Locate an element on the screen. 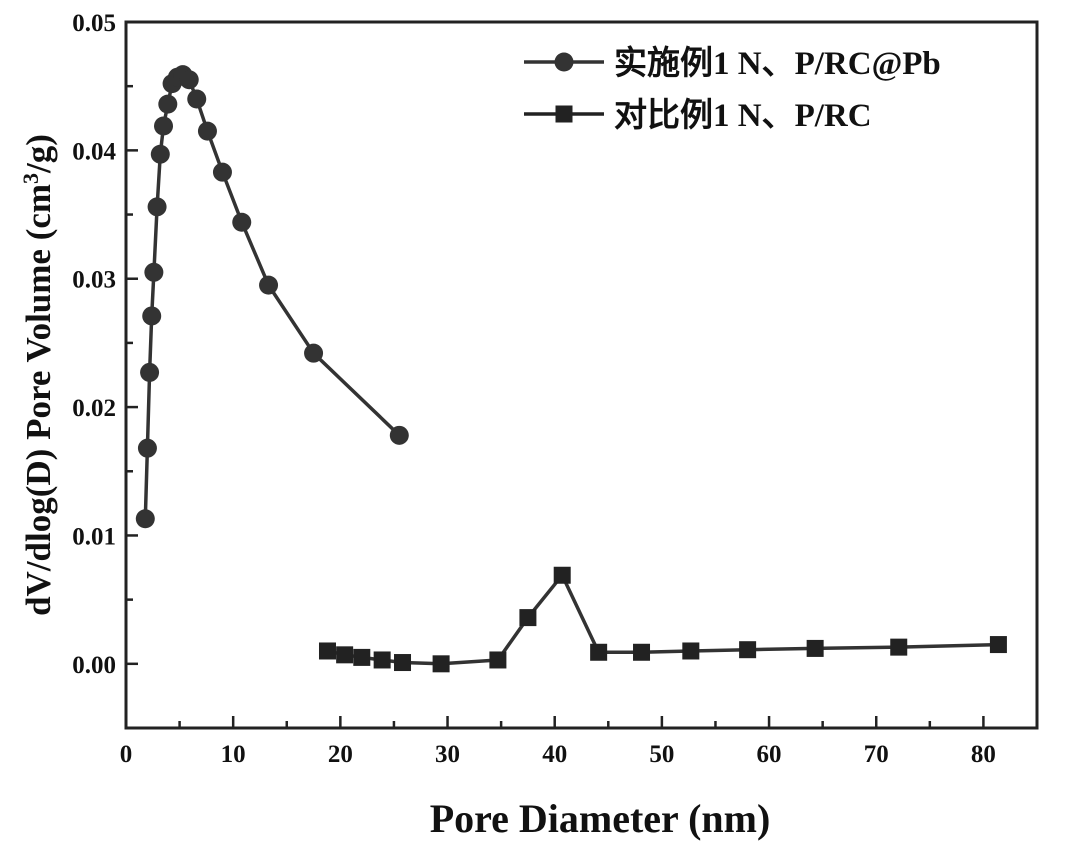 This screenshot has width=1080, height=851. y-axis-title-suffix: /g) is located at coordinates (38, 154).